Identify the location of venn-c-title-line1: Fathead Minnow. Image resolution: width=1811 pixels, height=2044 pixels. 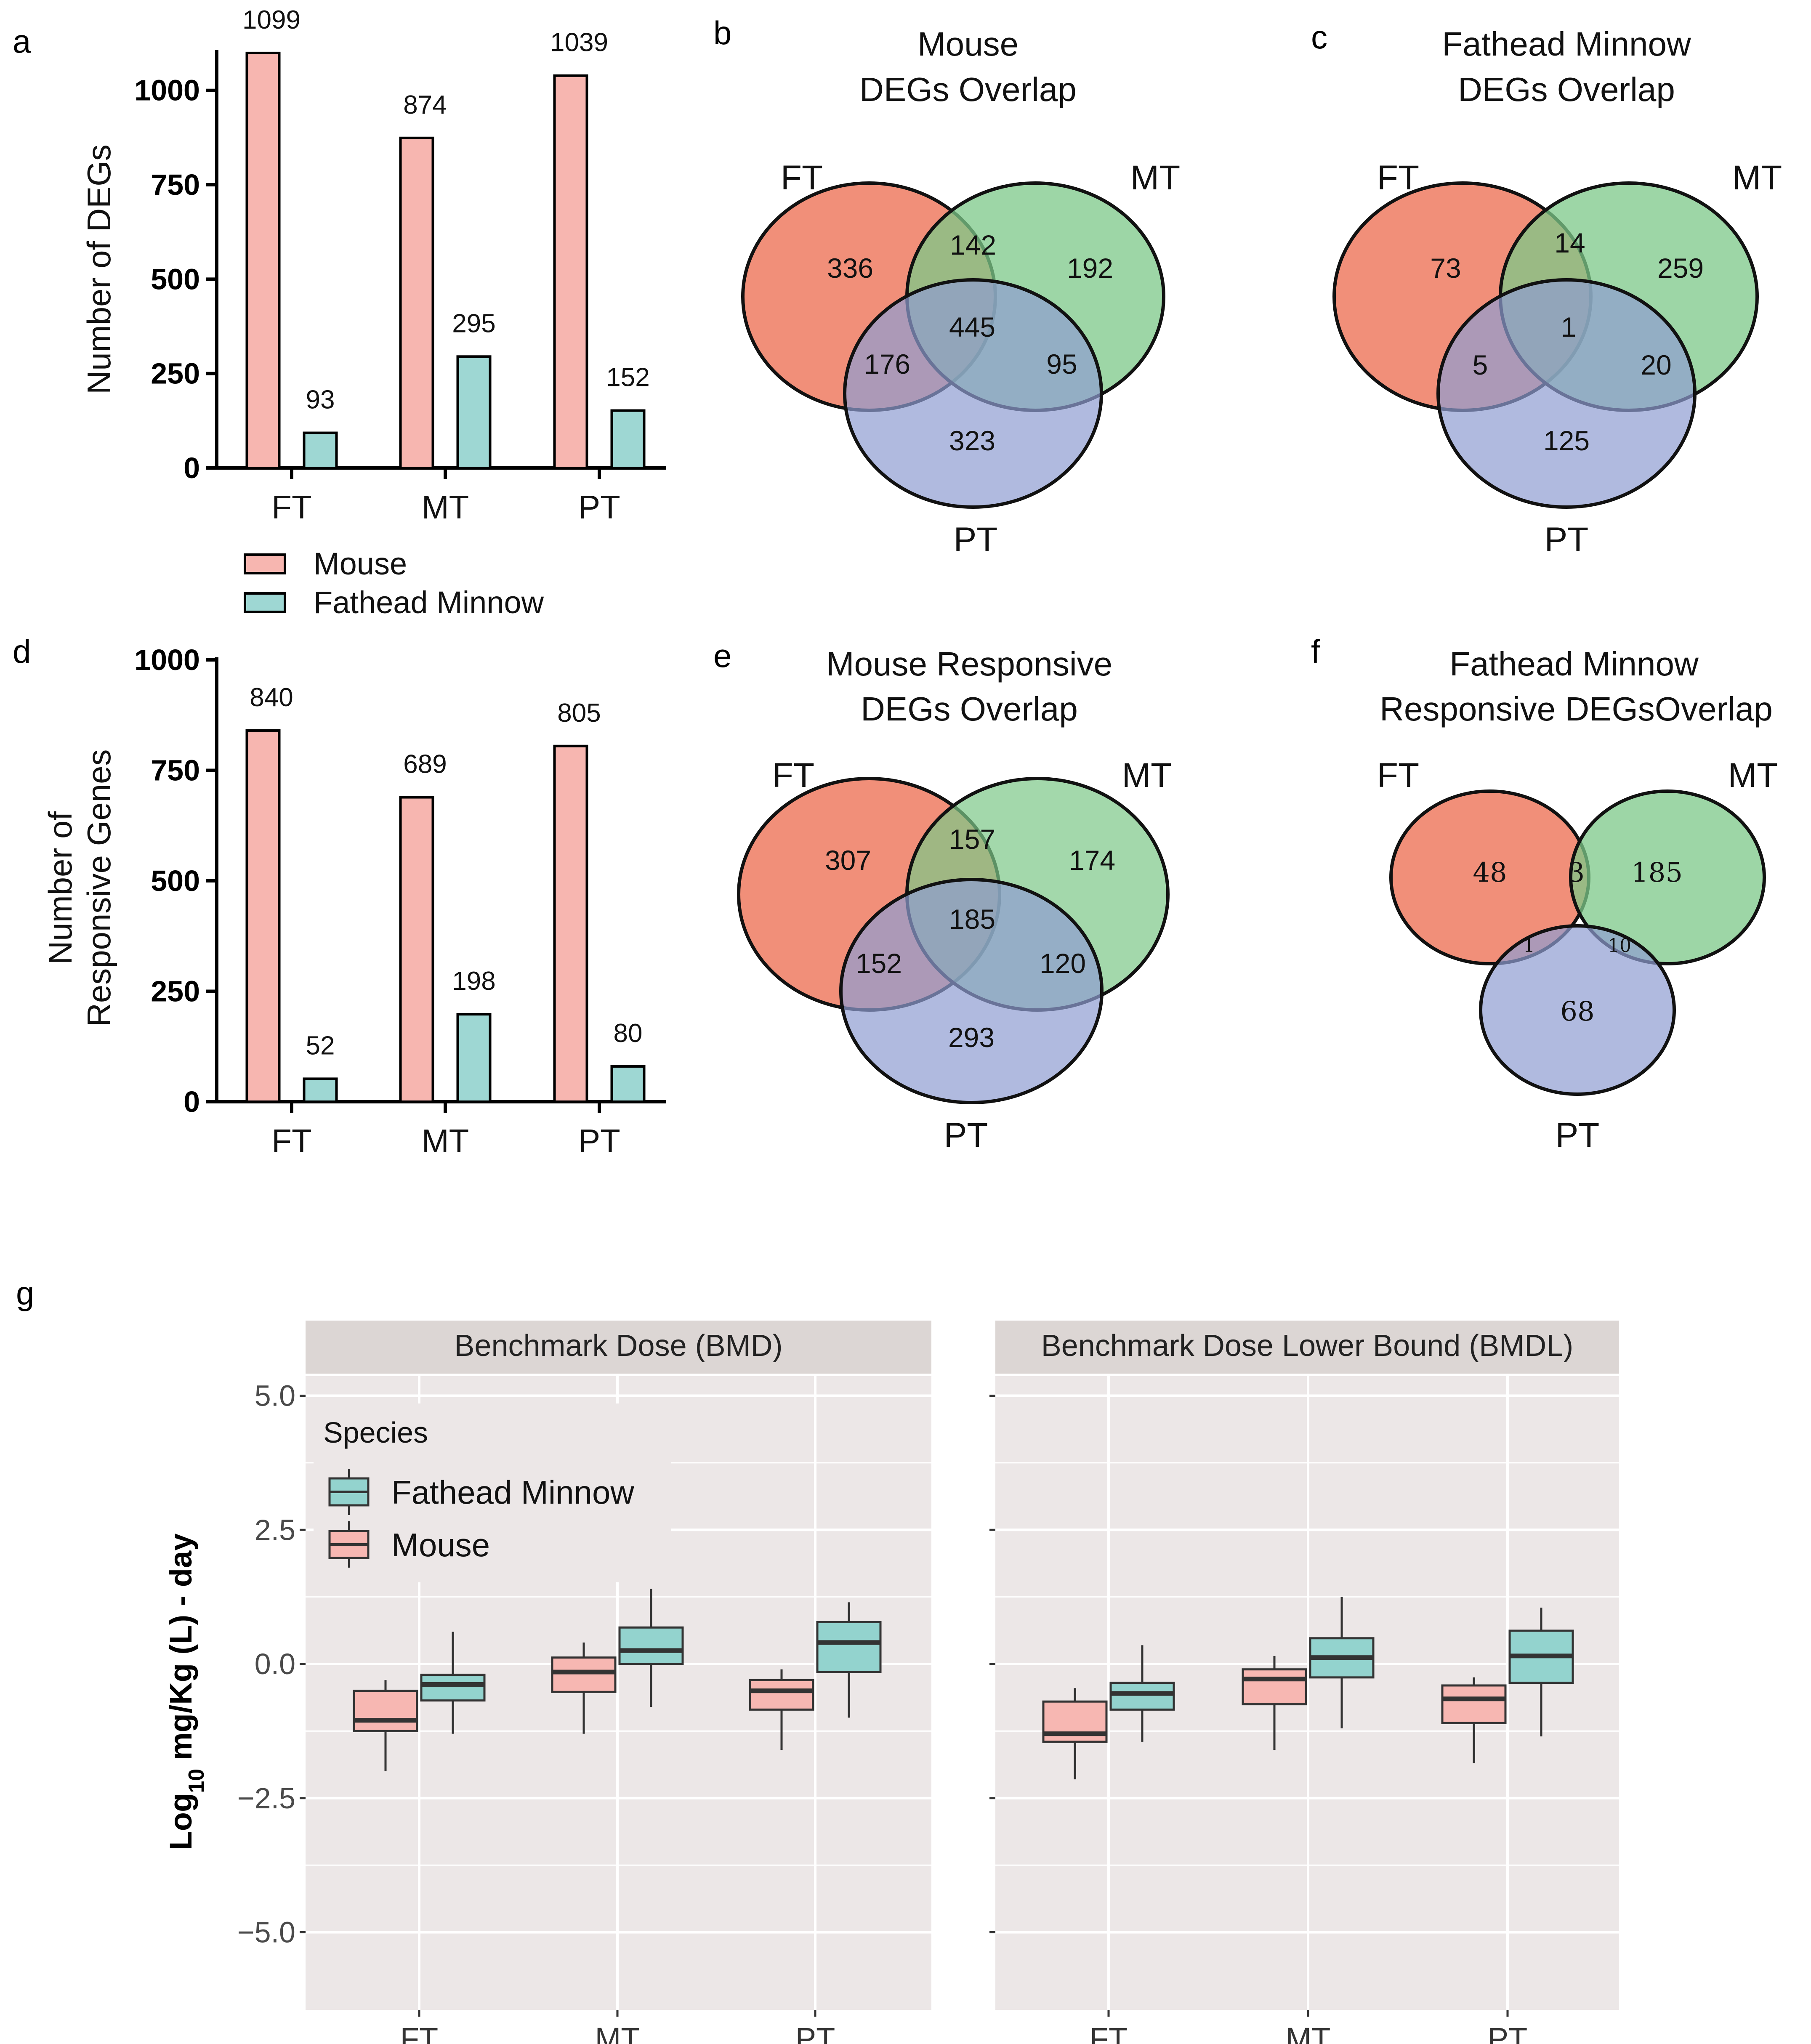
(1566, 44).